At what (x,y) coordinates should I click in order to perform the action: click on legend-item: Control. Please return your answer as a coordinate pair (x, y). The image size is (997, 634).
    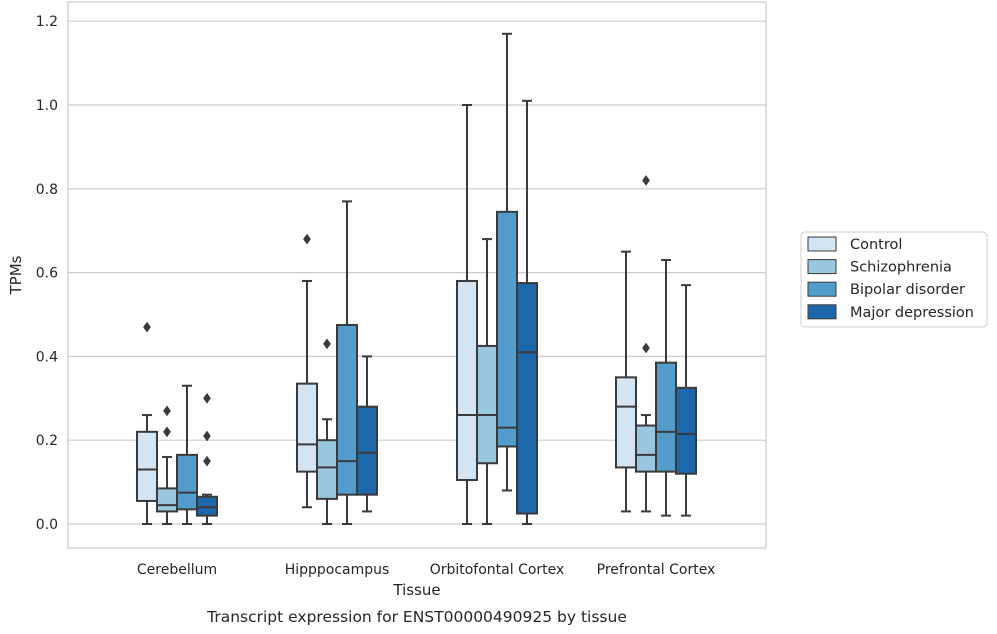
    Looking at the image, I should click on (854, 244).